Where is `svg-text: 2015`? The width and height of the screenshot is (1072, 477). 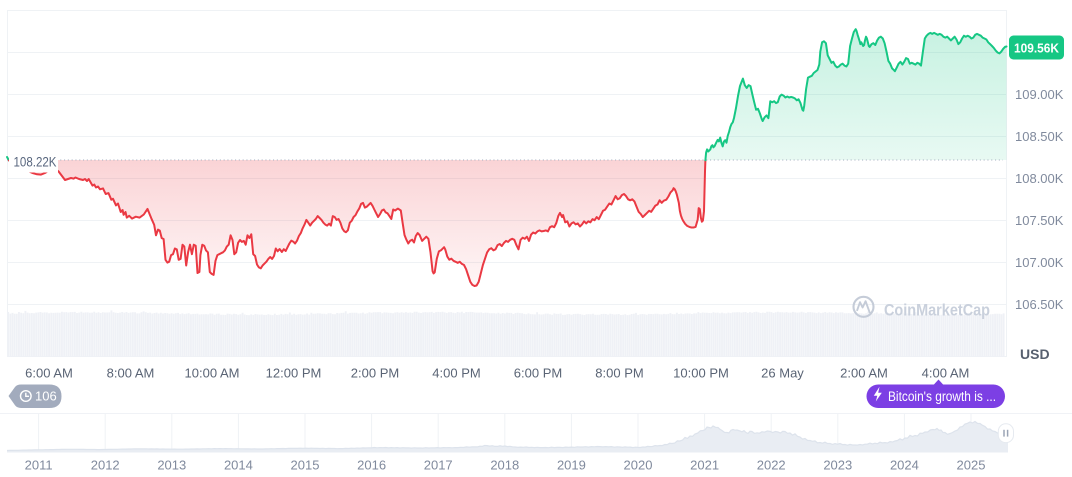
svg-text: 2015 is located at coordinates (305, 465).